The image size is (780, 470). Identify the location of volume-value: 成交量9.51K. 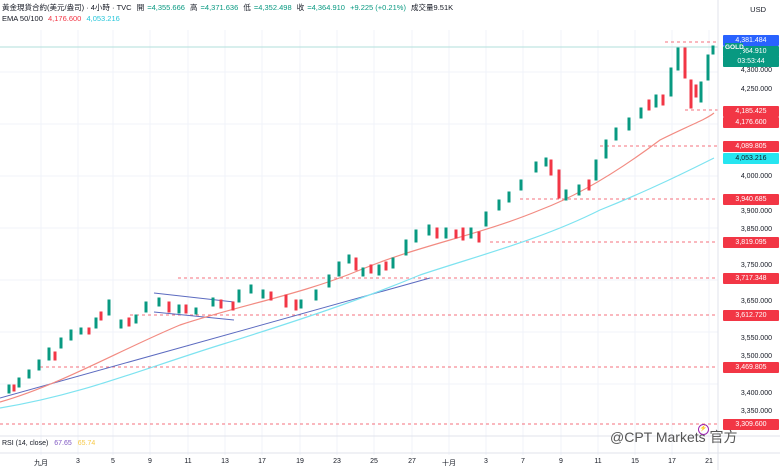
(432, 7).